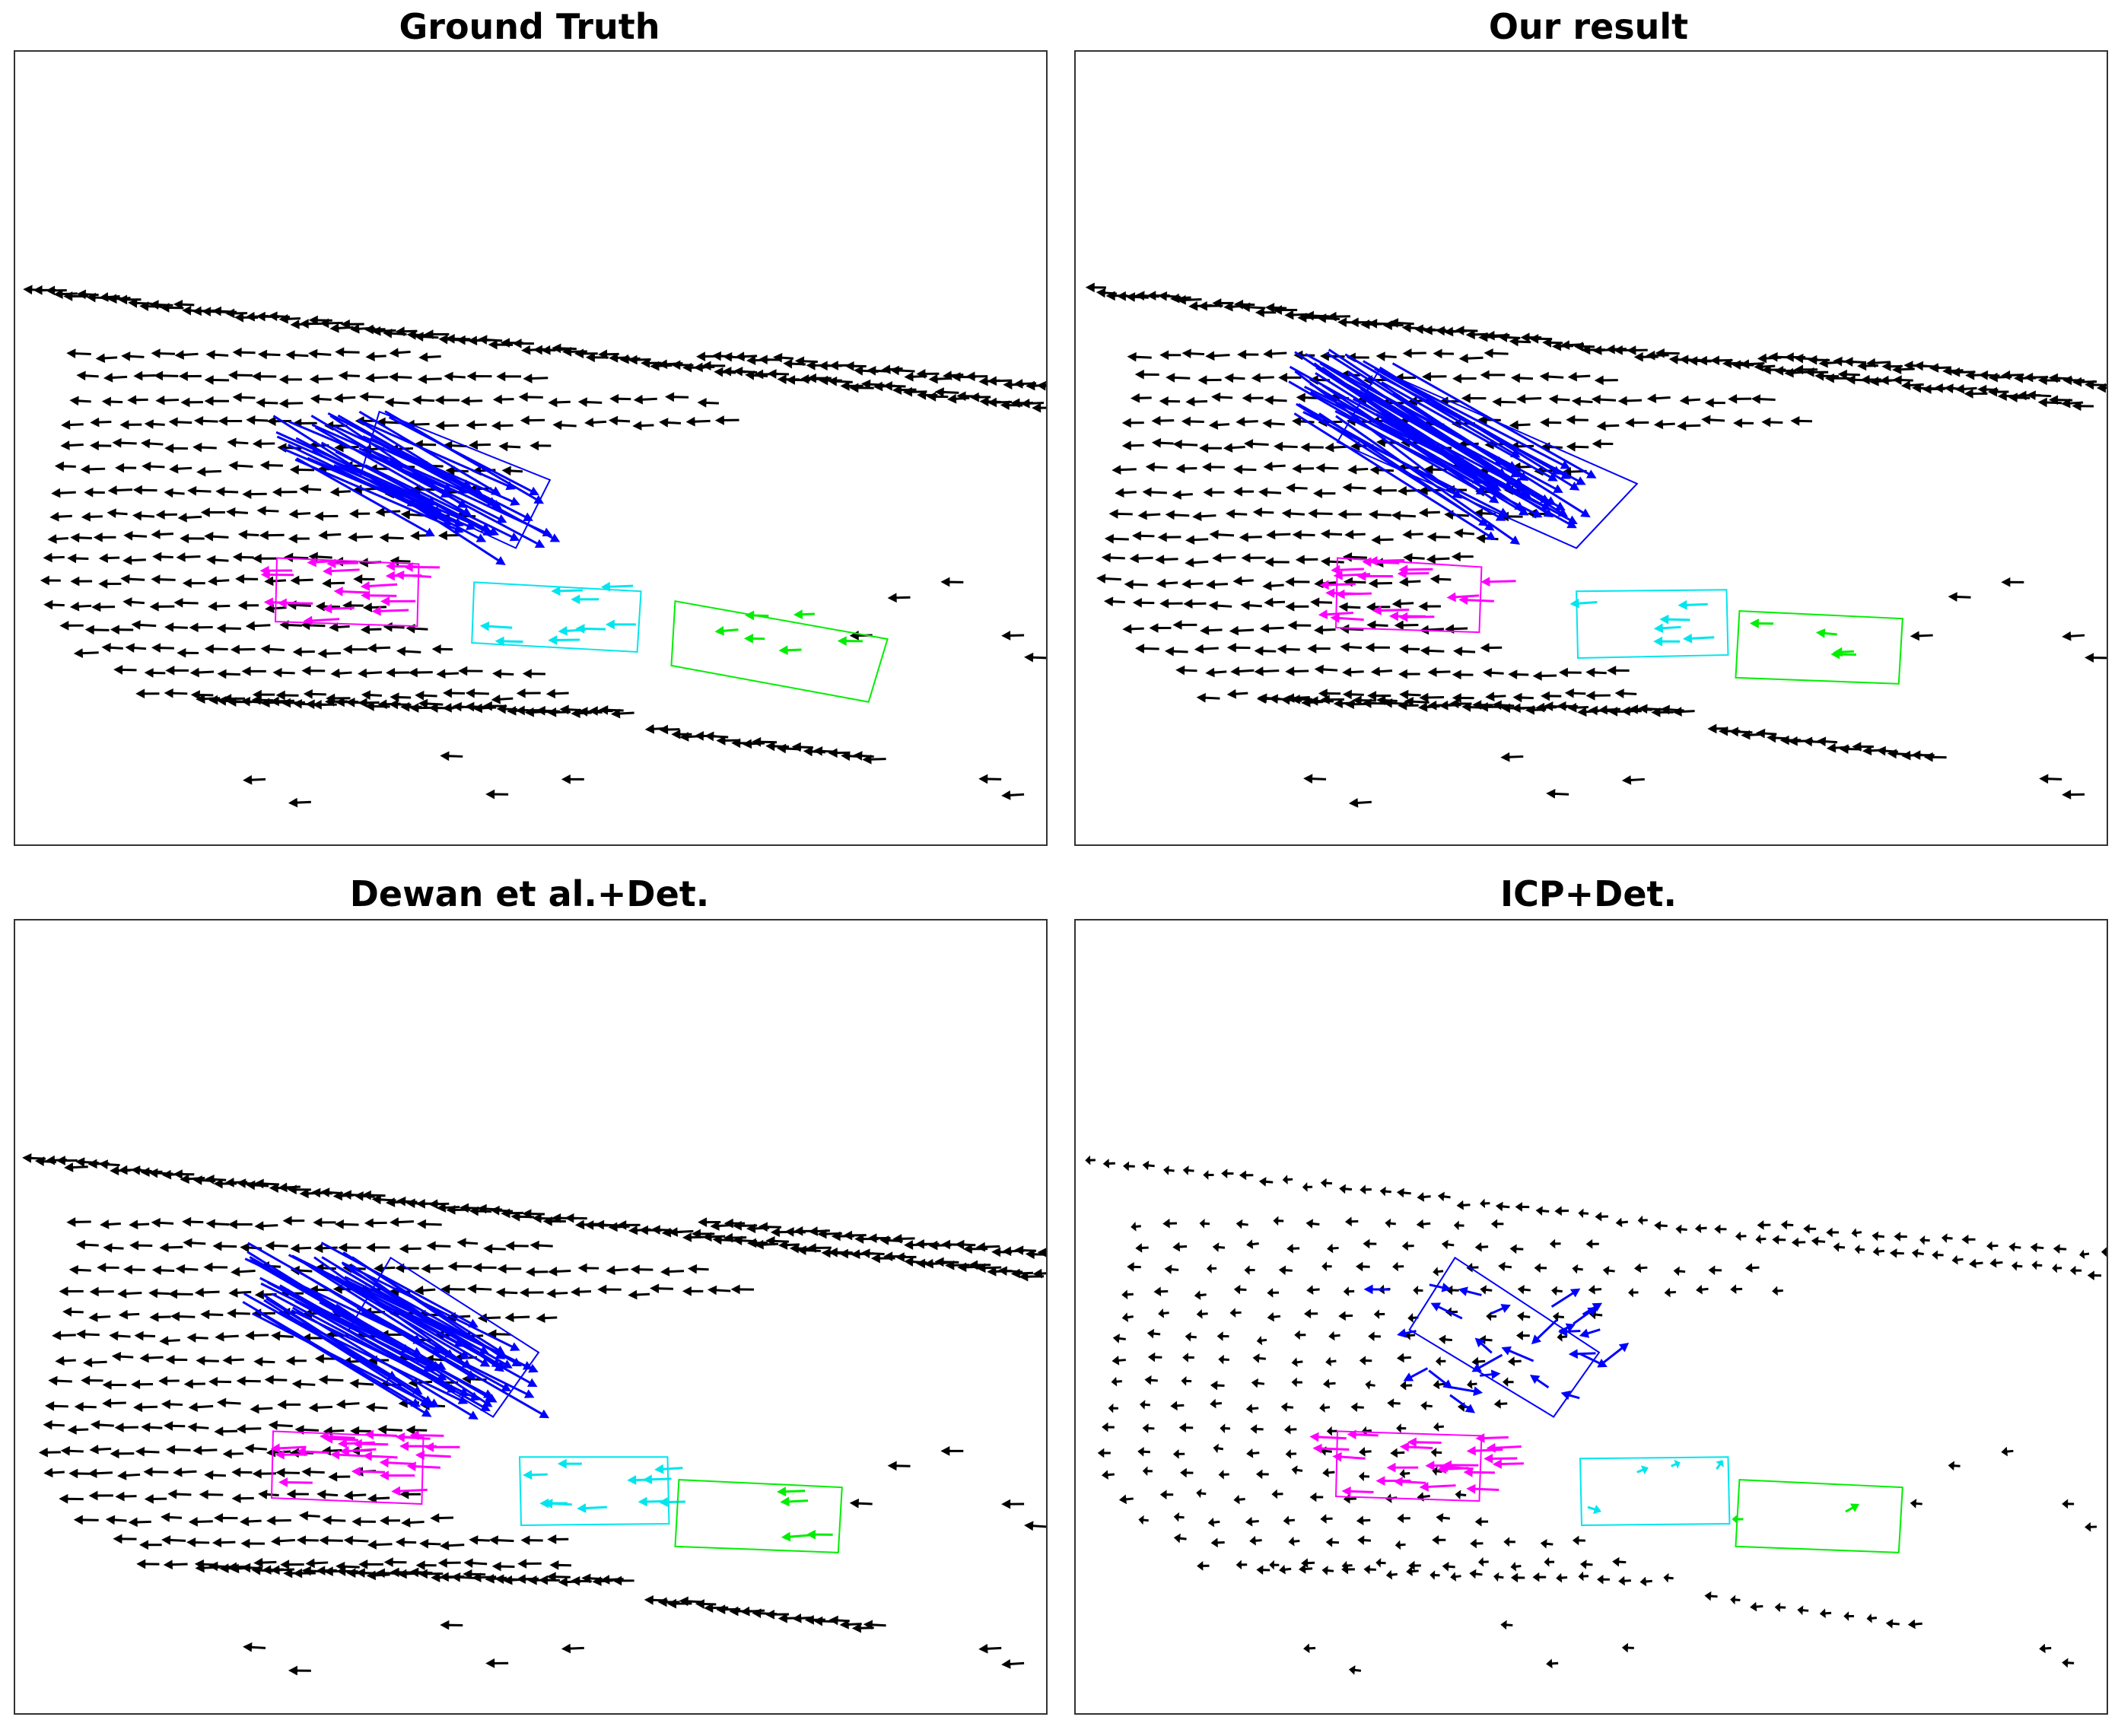 The width and height of the screenshot is (2118, 1736). Describe the element at coordinates (1391, 610) in the screenshot. I see `magenta-flow-arrow` at that location.